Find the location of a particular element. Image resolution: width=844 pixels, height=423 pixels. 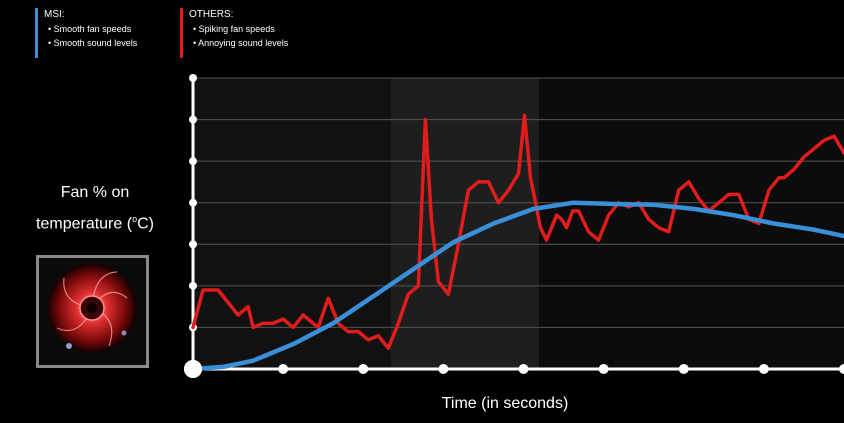

legend-others-color-bar is located at coordinates (181, 33).